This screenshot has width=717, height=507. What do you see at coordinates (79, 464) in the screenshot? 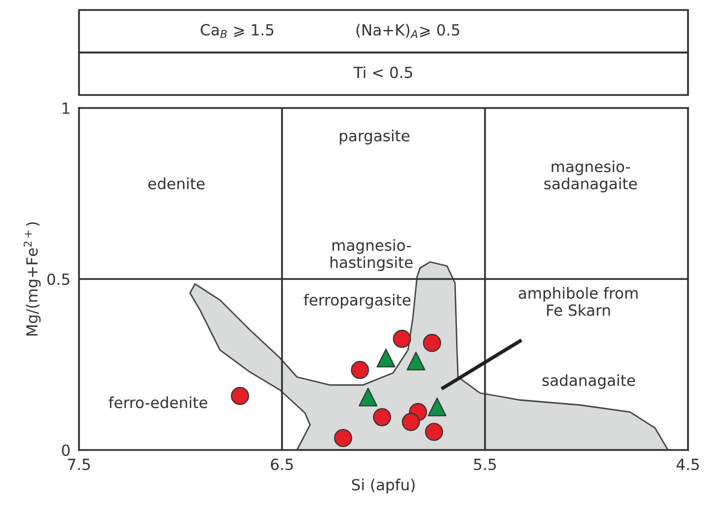
I see `x-tick-label: 7.5` at bounding box center [79, 464].